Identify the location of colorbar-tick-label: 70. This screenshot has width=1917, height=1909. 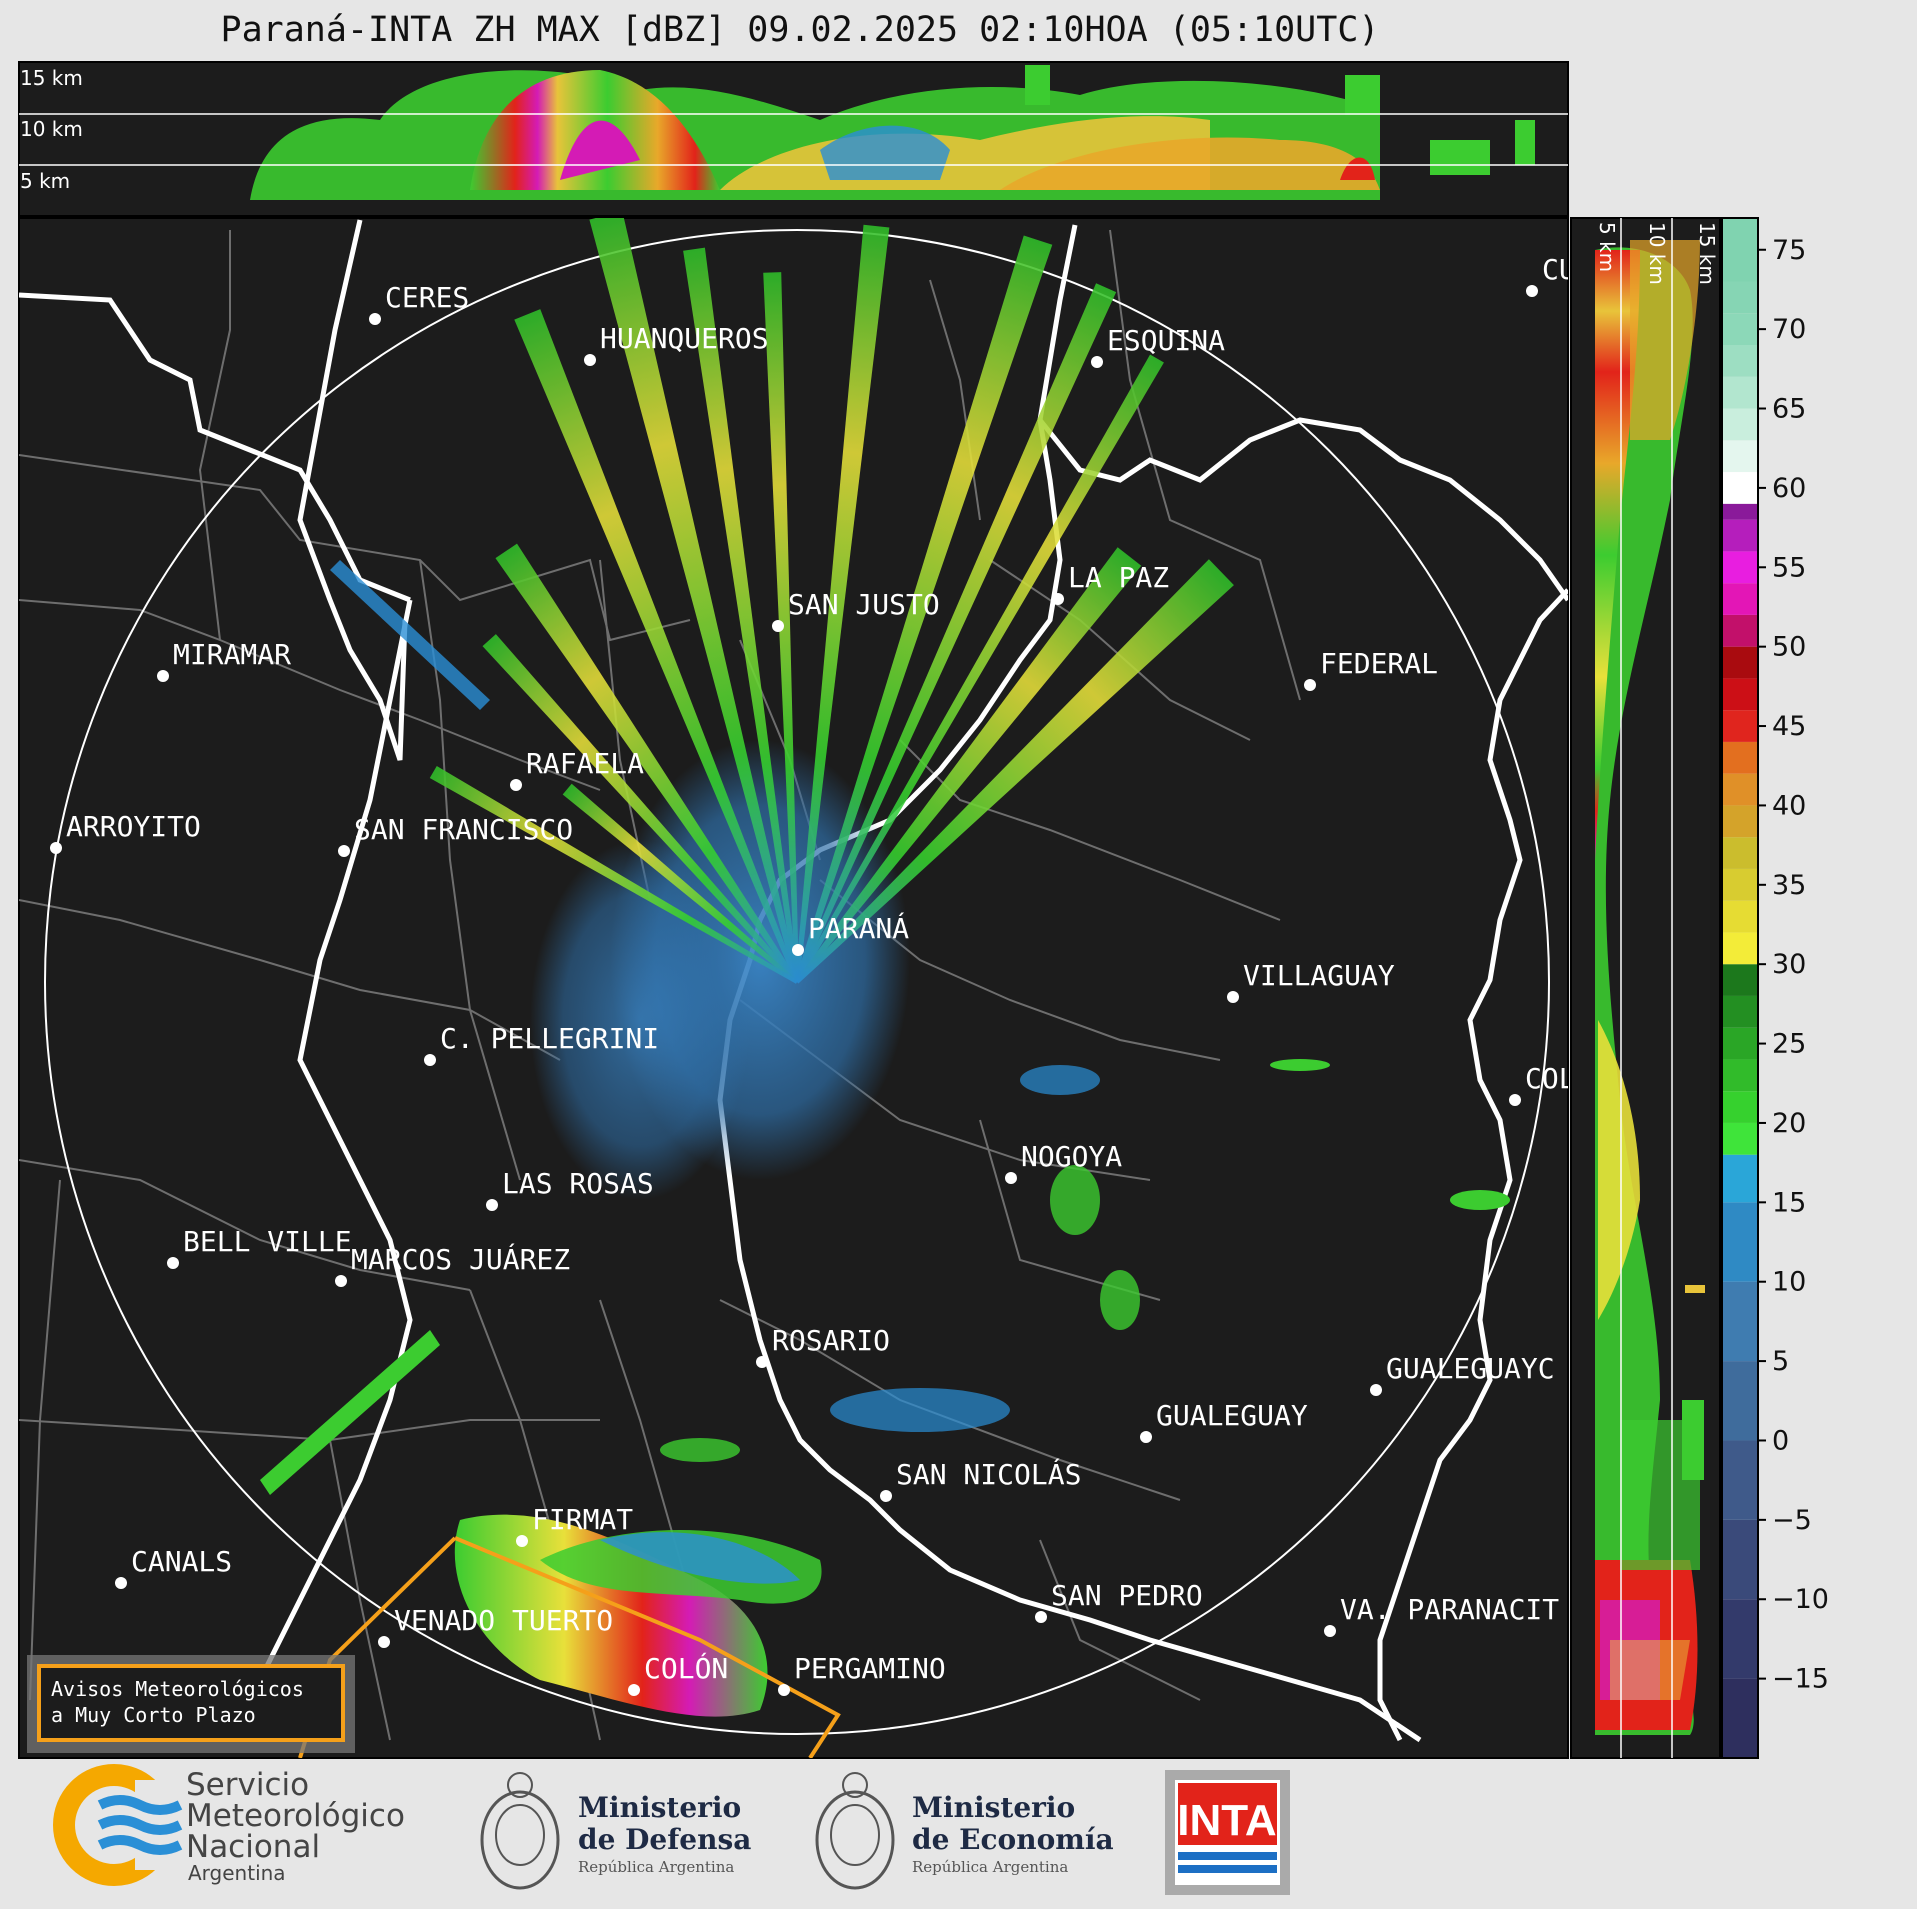
(1789, 329).